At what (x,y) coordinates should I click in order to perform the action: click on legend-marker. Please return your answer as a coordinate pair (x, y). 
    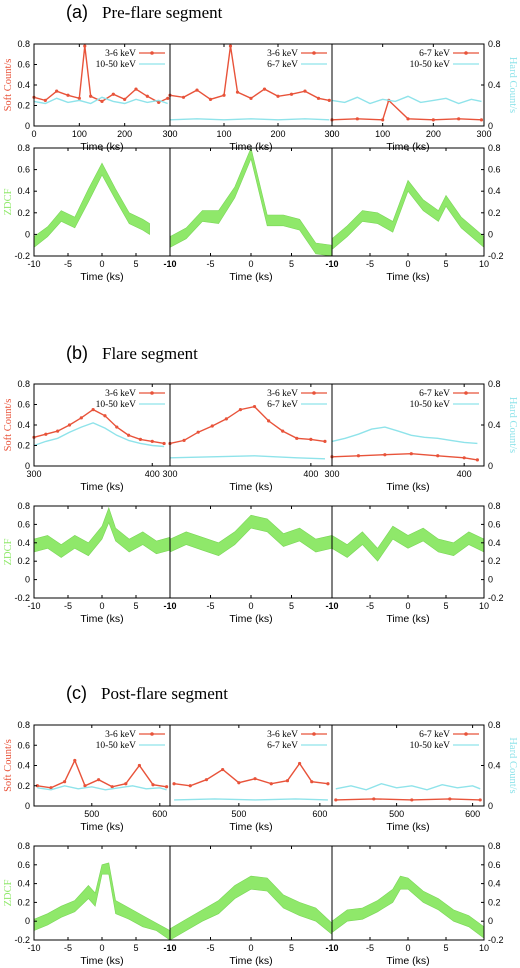
    Looking at the image, I should click on (466, 53).